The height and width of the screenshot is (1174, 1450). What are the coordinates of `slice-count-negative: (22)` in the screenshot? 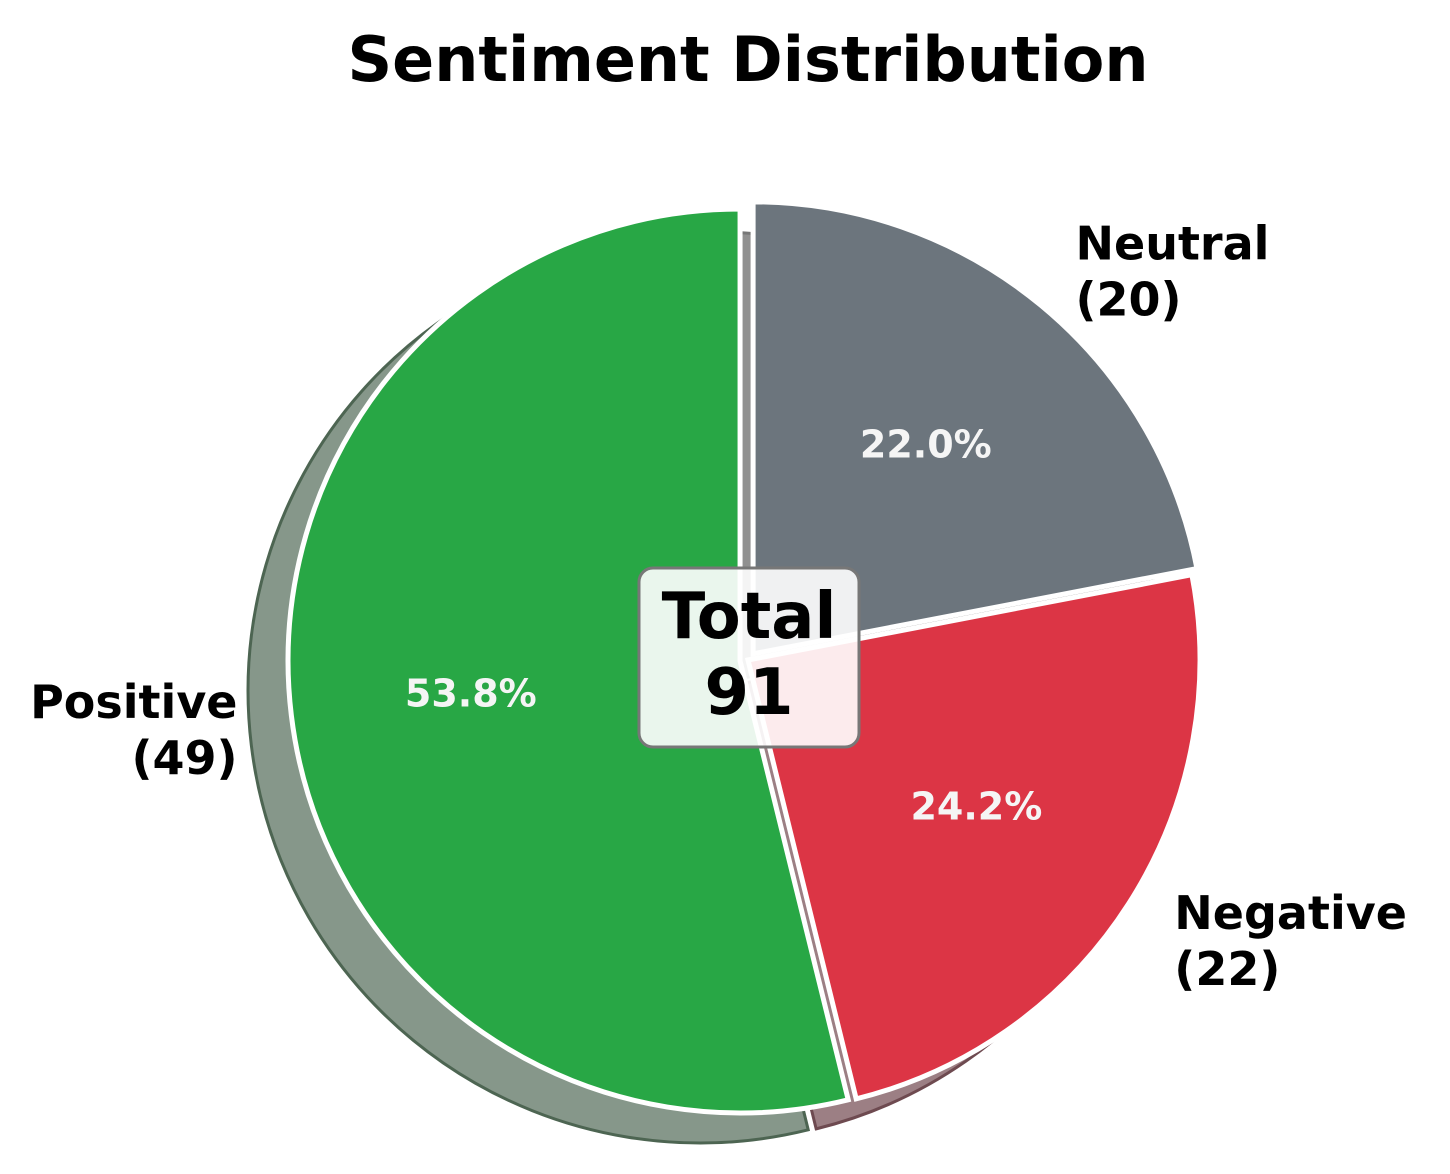 It's located at (1227, 969).